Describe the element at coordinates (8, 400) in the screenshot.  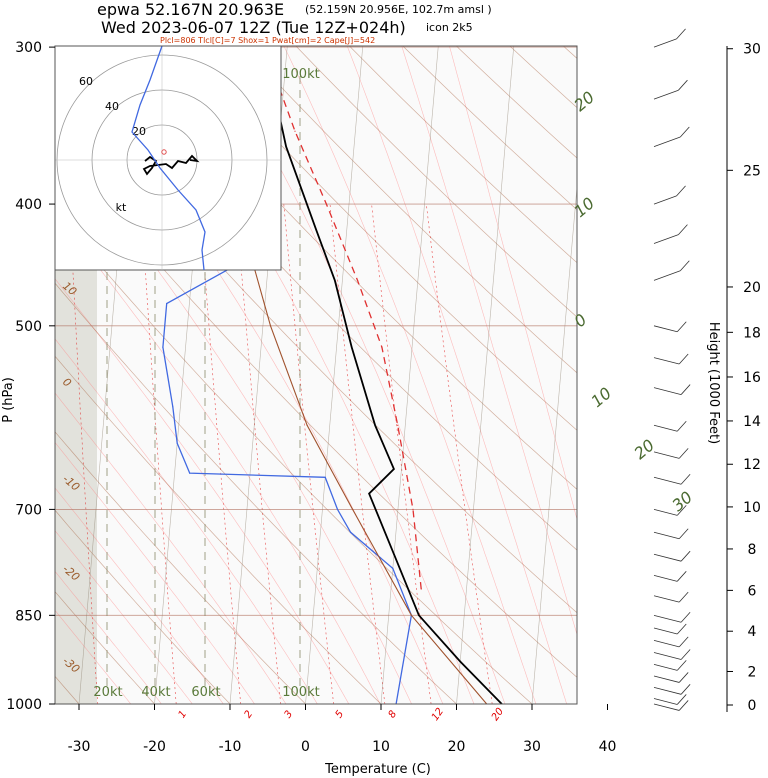
I see `y-axis-title: P (hPa)` at that location.